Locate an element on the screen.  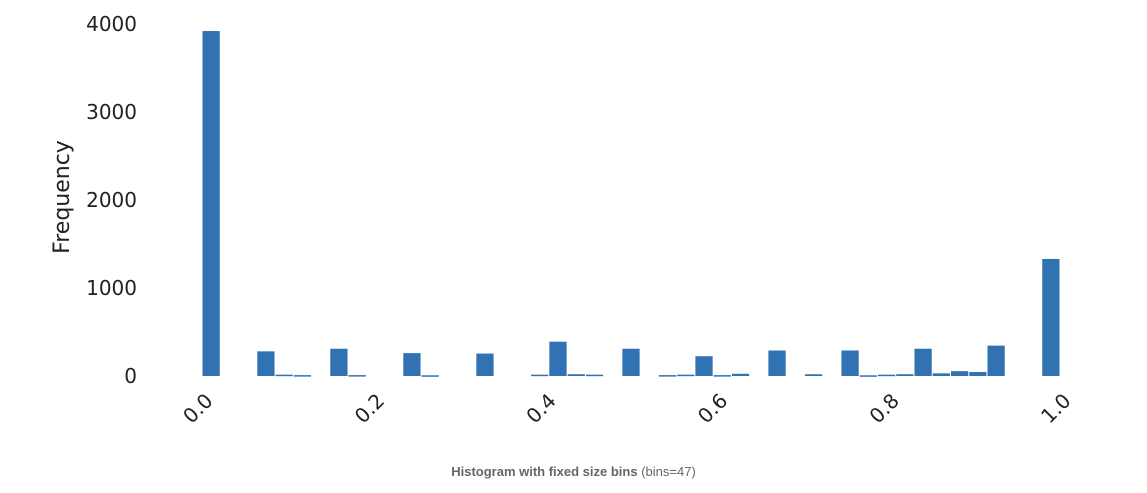
x-tick-label: 1.0 is located at coordinates (1055, 408).